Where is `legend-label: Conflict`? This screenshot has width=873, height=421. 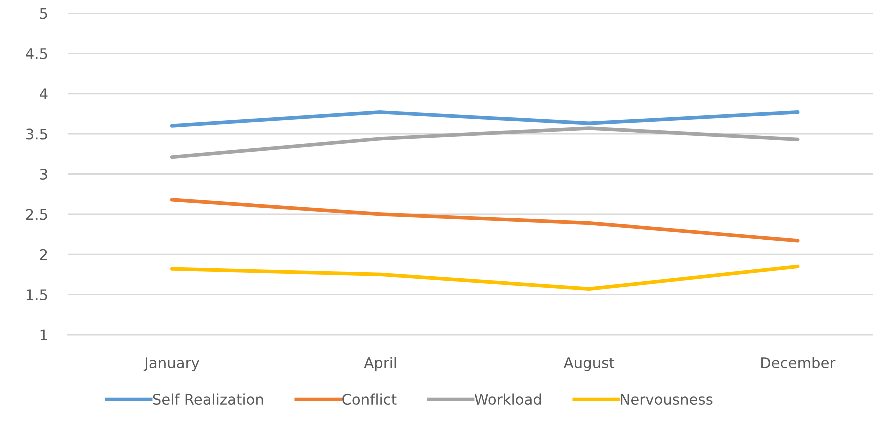
legend-label: Conflict is located at coordinates (369, 400).